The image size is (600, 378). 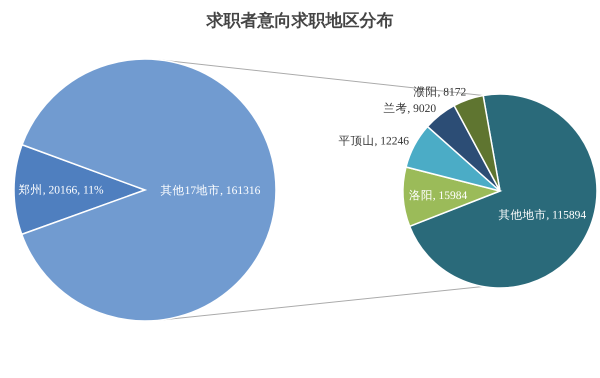 What do you see at coordinates (374, 141) in the screenshot?
I see `slice-label: 平顶山, 12246` at bounding box center [374, 141].